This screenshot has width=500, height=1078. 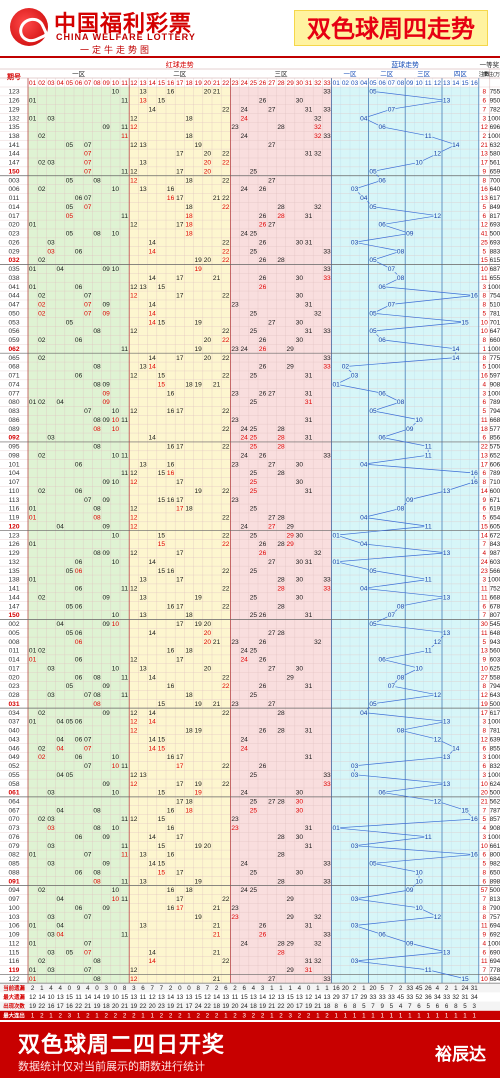 I want to click on stats-value: 13, so click(x=189, y=997).